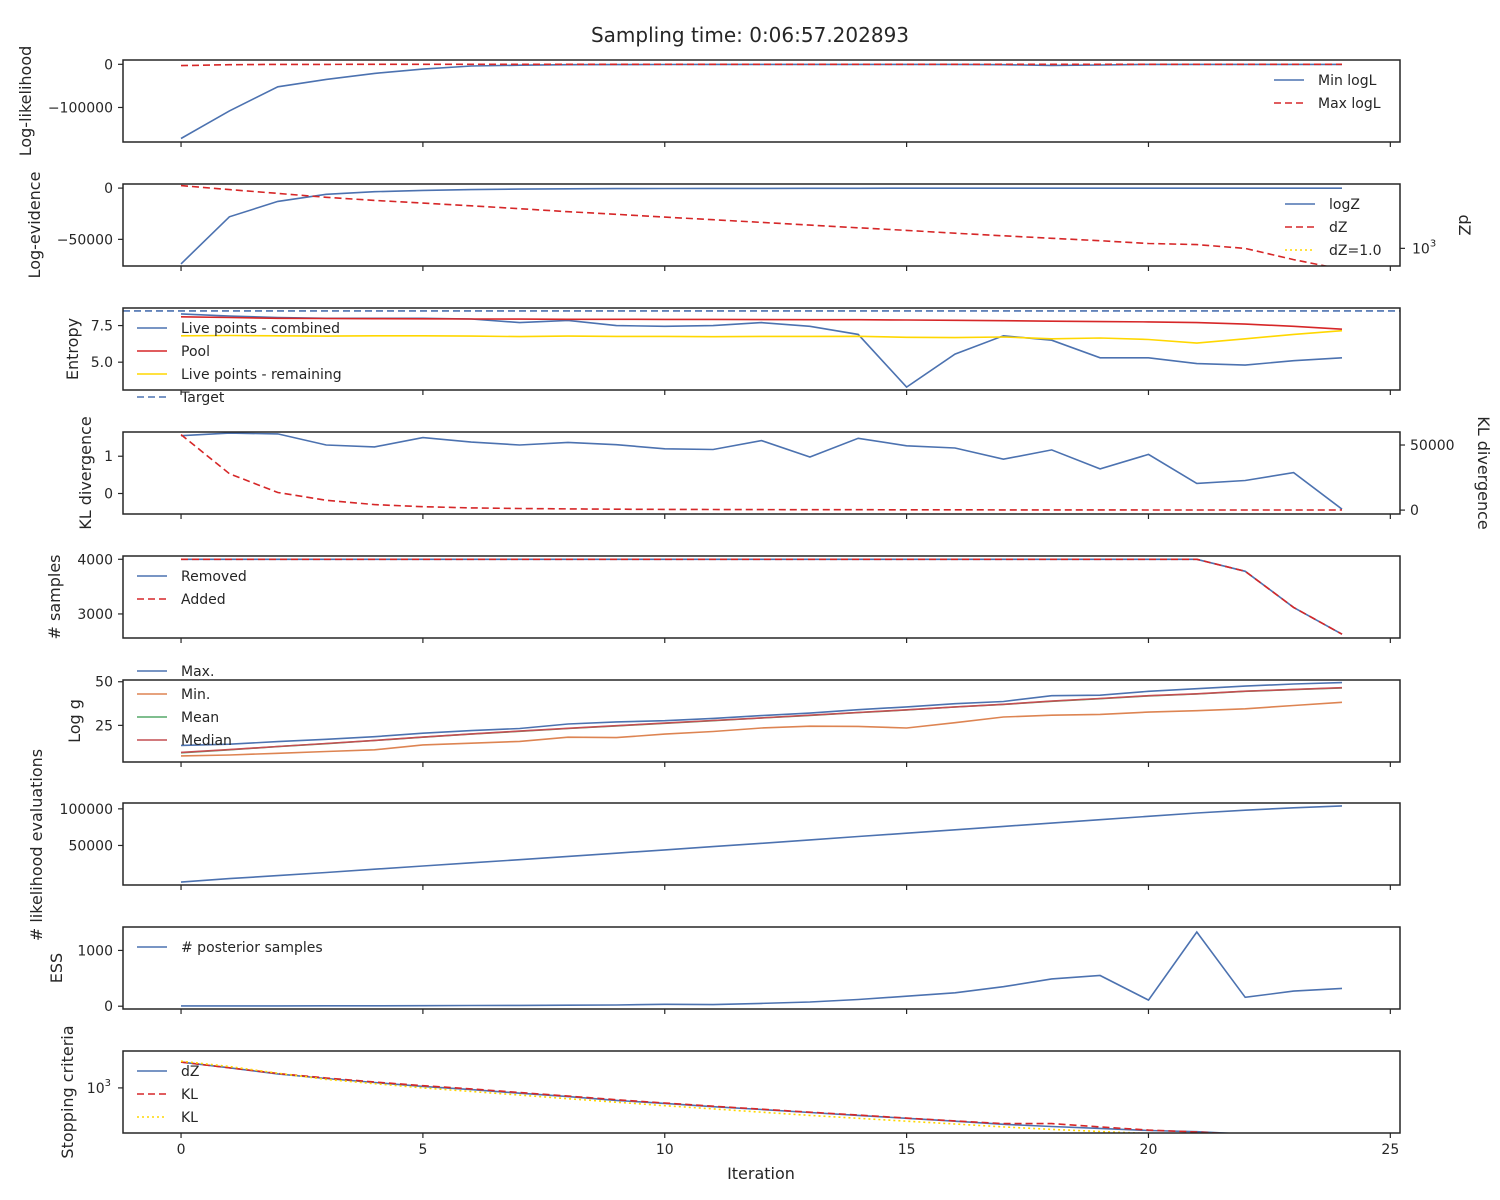 This screenshot has width=1500, height=1200. What do you see at coordinates (761, 1173) in the screenshot?
I see `x-axis-label: Iteration` at bounding box center [761, 1173].